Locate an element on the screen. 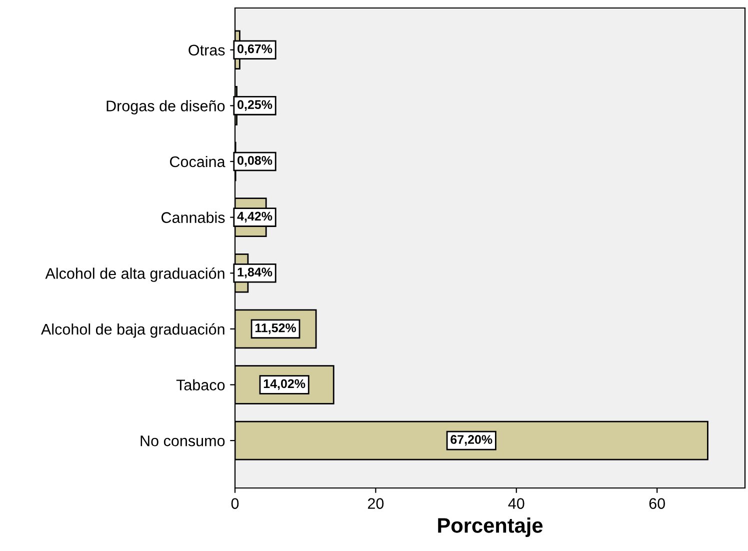 Image resolution: width=748 pixels, height=551 pixels. y-tick-label: Tabaco is located at coordinates (200, 384).